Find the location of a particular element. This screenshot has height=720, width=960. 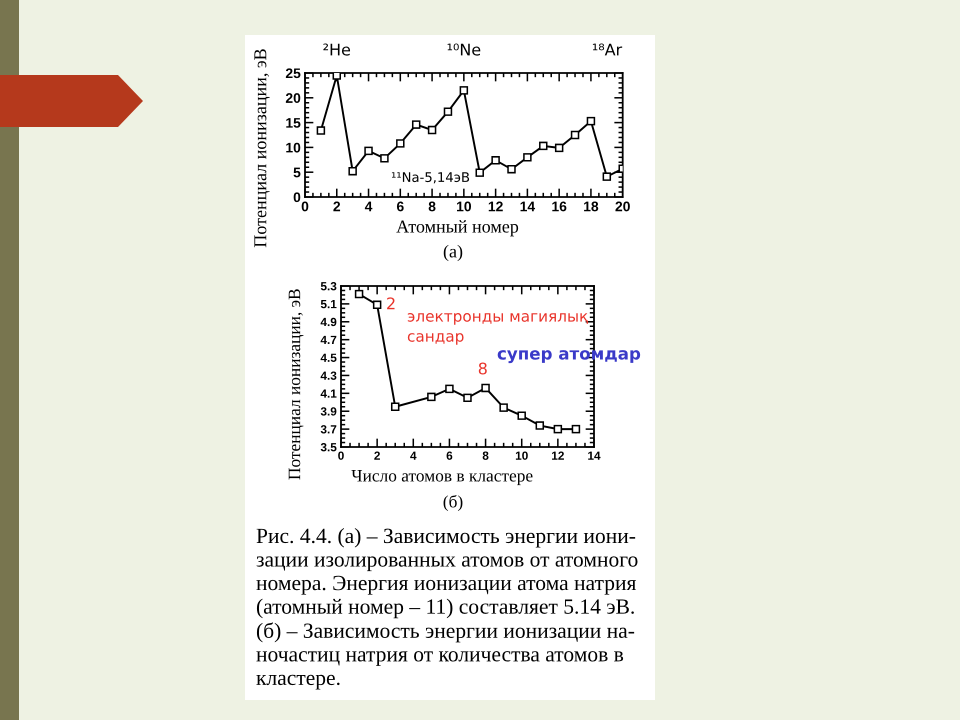

y-tick-label: 4.9 is located at coordinates (328, 322).